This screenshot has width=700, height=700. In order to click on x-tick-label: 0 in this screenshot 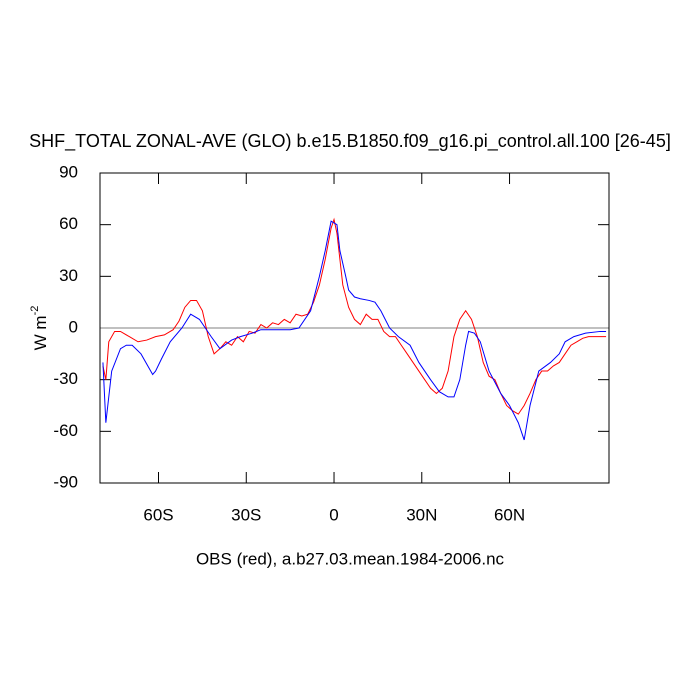, I will do `click(333, 514)`.